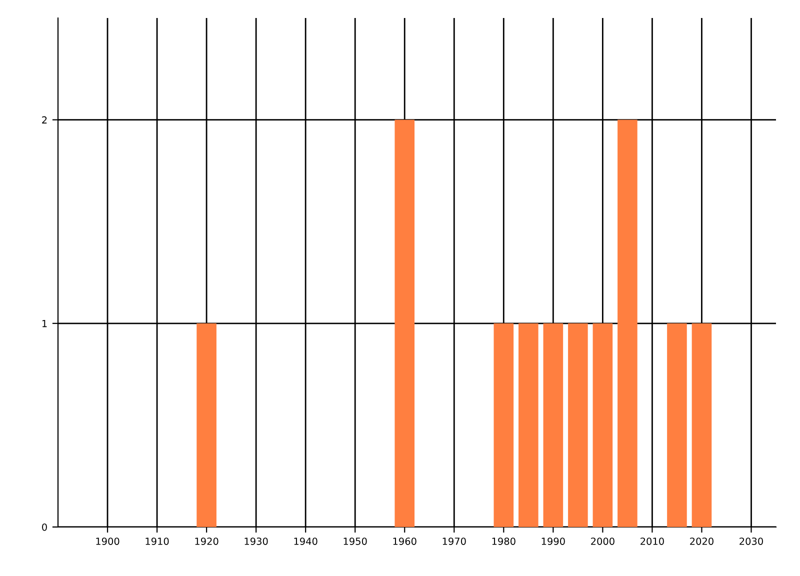  I want to click on x-tick-label: 1960, so click(404, 541).